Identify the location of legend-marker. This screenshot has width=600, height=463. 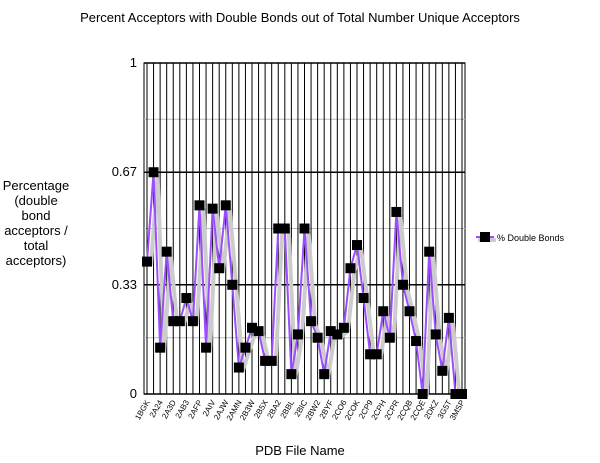
(485, 237).